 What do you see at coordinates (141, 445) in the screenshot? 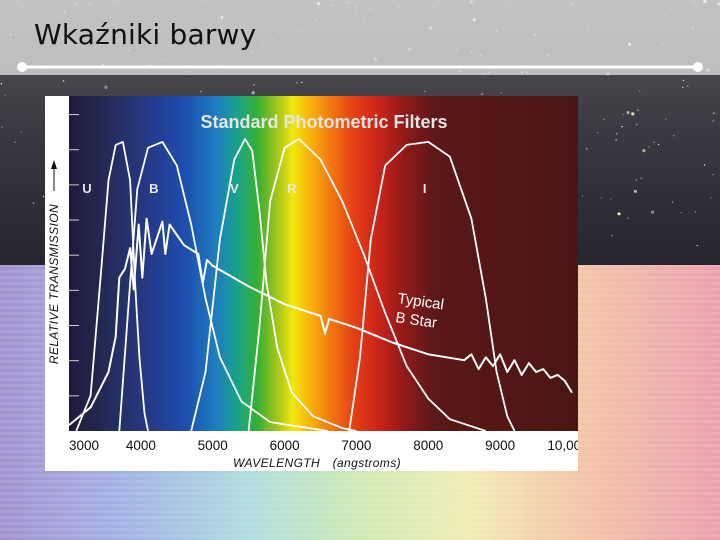
I see `x-tick-label: 4000` at bounding box center [141, 445].